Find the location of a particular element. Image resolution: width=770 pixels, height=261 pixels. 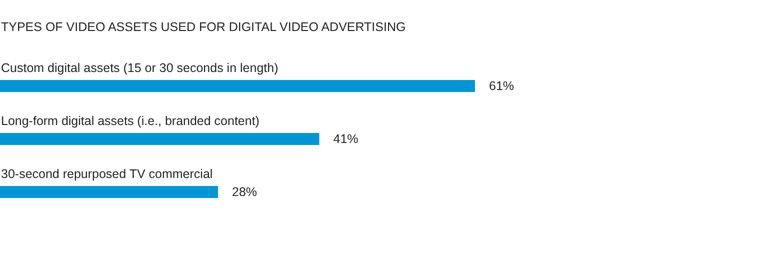

y-tick-label: Long-form digital assets (i.e., branded content) is located at coordinates (130, 121).